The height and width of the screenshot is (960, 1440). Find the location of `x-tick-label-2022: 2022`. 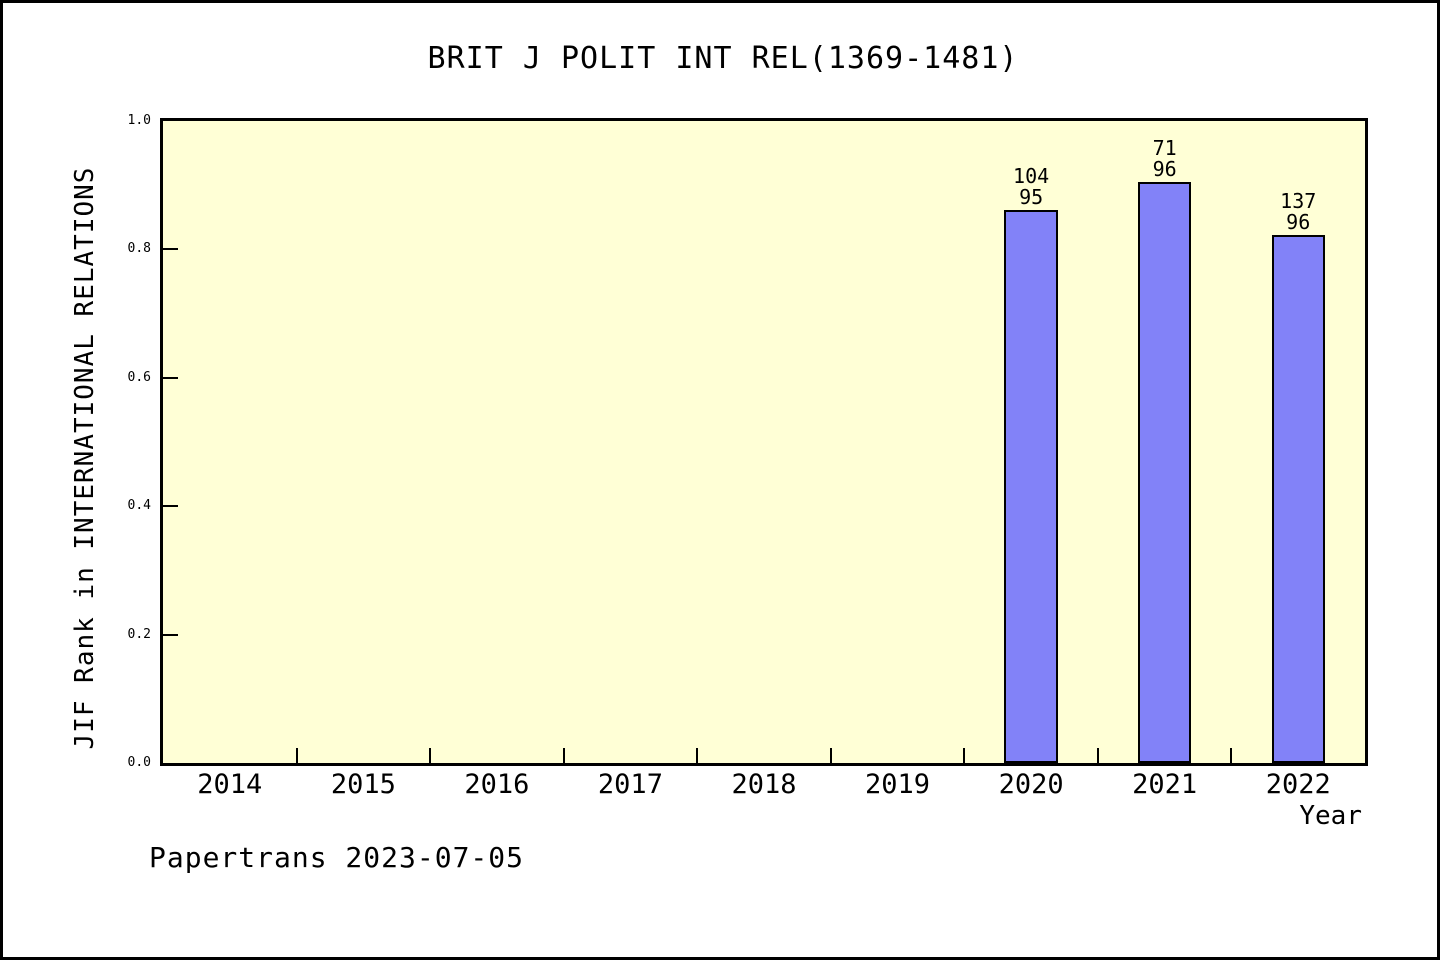

x-tick-label-2022: 2022 is located at coordinates (1298, 784).